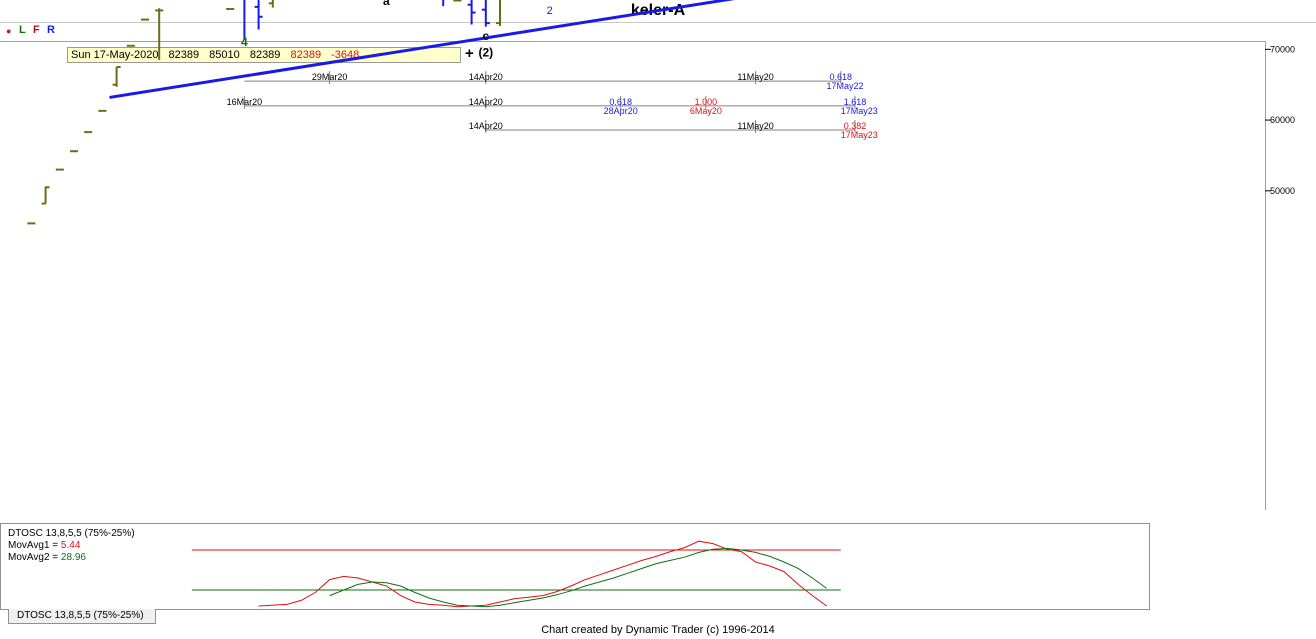 This screenshot has height=639, width=1316. What do you see at coordinates (575, 566) in the screenshot?
I see `oscillator-panel` at bounding box center [575, 566].